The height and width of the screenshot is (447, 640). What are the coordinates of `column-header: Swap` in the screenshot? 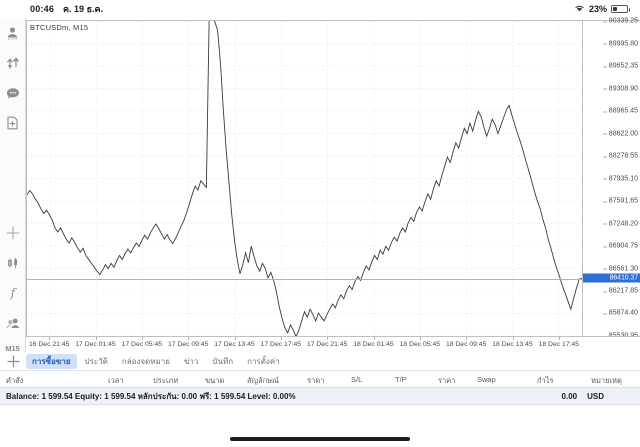 It's located at (486, 379).